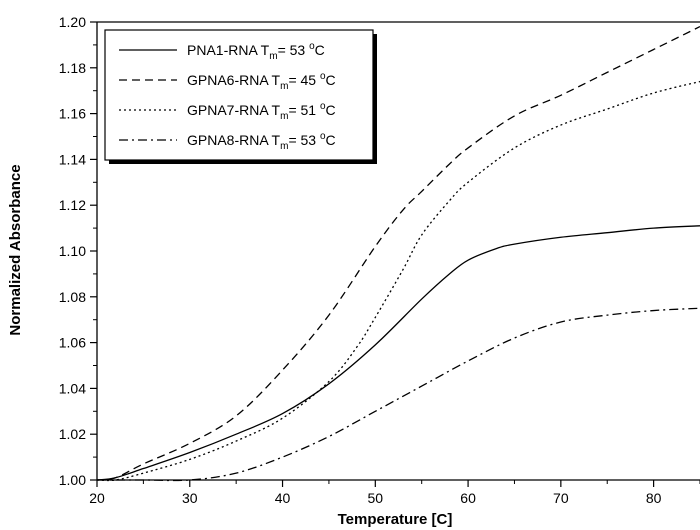 The image size is (700, 530). What do you see at coordinates (395, 519) in the screenshot?
I see `x-axis-label: Temperature [C]` at bounding box center [395, 519].